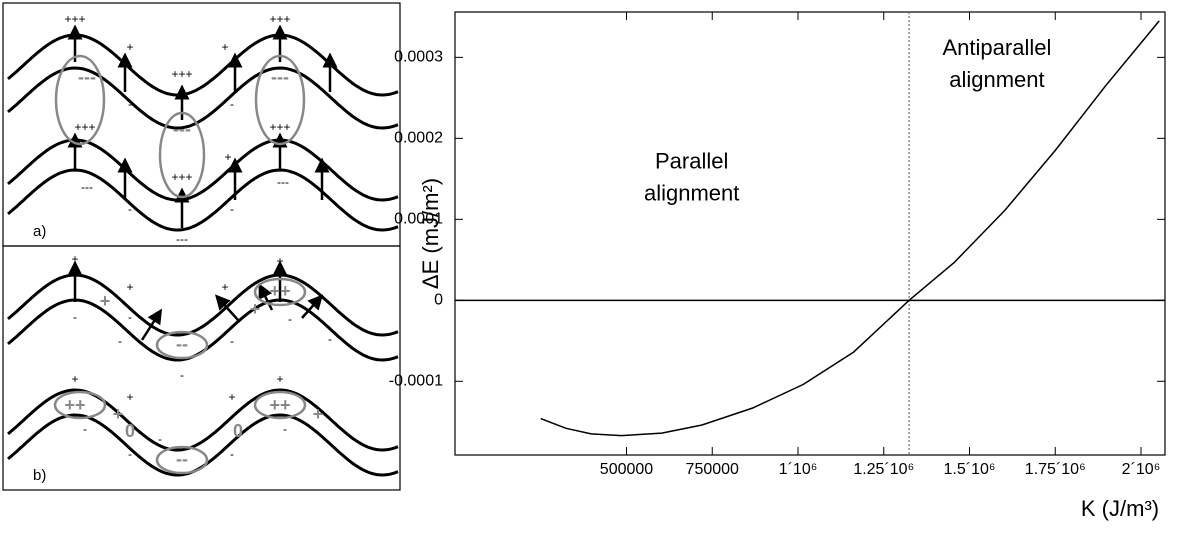 The width and height of the screenshot is (1192, 534). I want to click on x-tick-label: 500000, so click(626, 469).